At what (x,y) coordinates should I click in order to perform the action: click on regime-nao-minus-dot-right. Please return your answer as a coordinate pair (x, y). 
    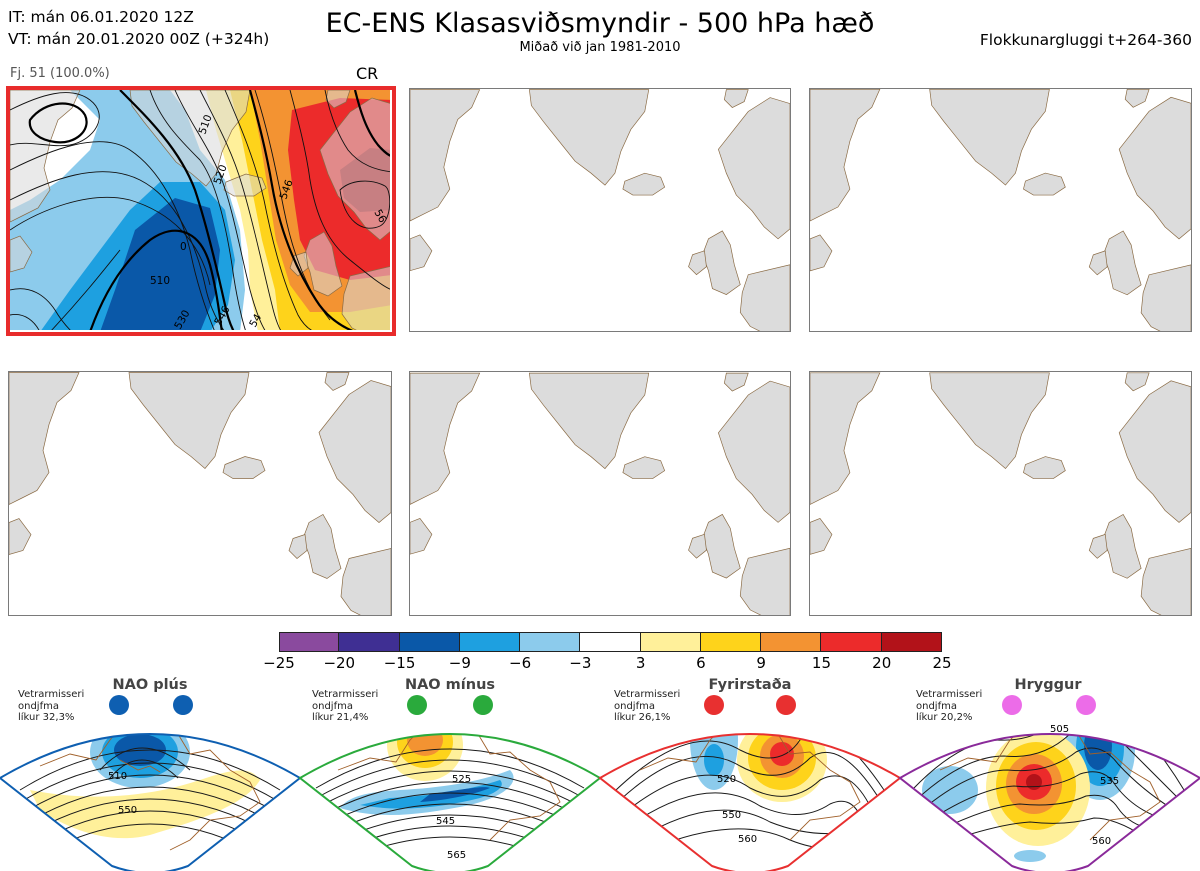
    Looking at the image, I should click on (483, 705).